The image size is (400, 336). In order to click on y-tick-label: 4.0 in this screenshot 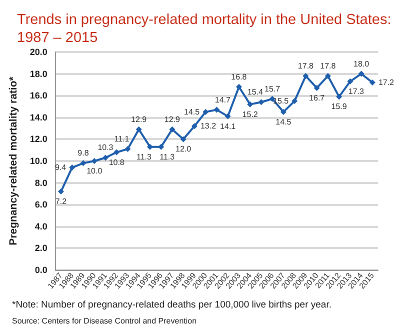, I will do `click(41, 226)`.